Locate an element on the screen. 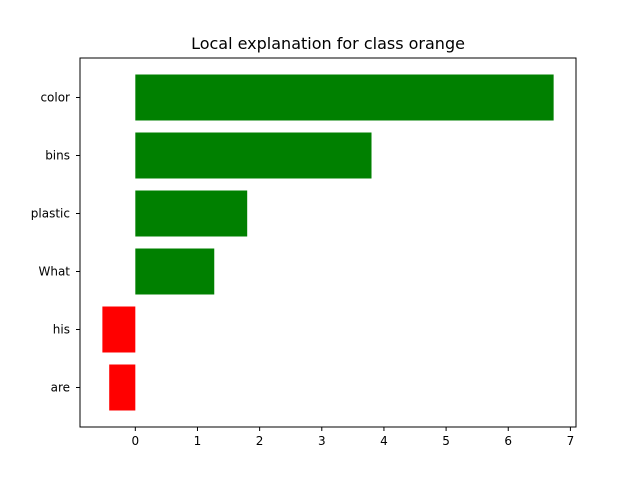 This screenshot has height=480, width=640. x-tick-label: 5 is located at coordinates (446, 441).